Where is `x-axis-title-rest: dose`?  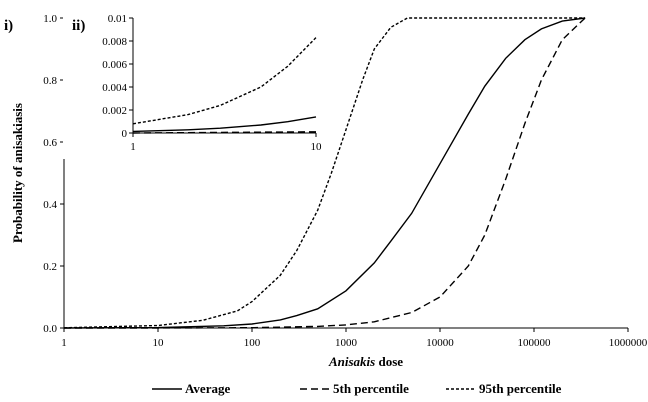 x-axis-title-rest: dose is located at coordinates (389, 361).